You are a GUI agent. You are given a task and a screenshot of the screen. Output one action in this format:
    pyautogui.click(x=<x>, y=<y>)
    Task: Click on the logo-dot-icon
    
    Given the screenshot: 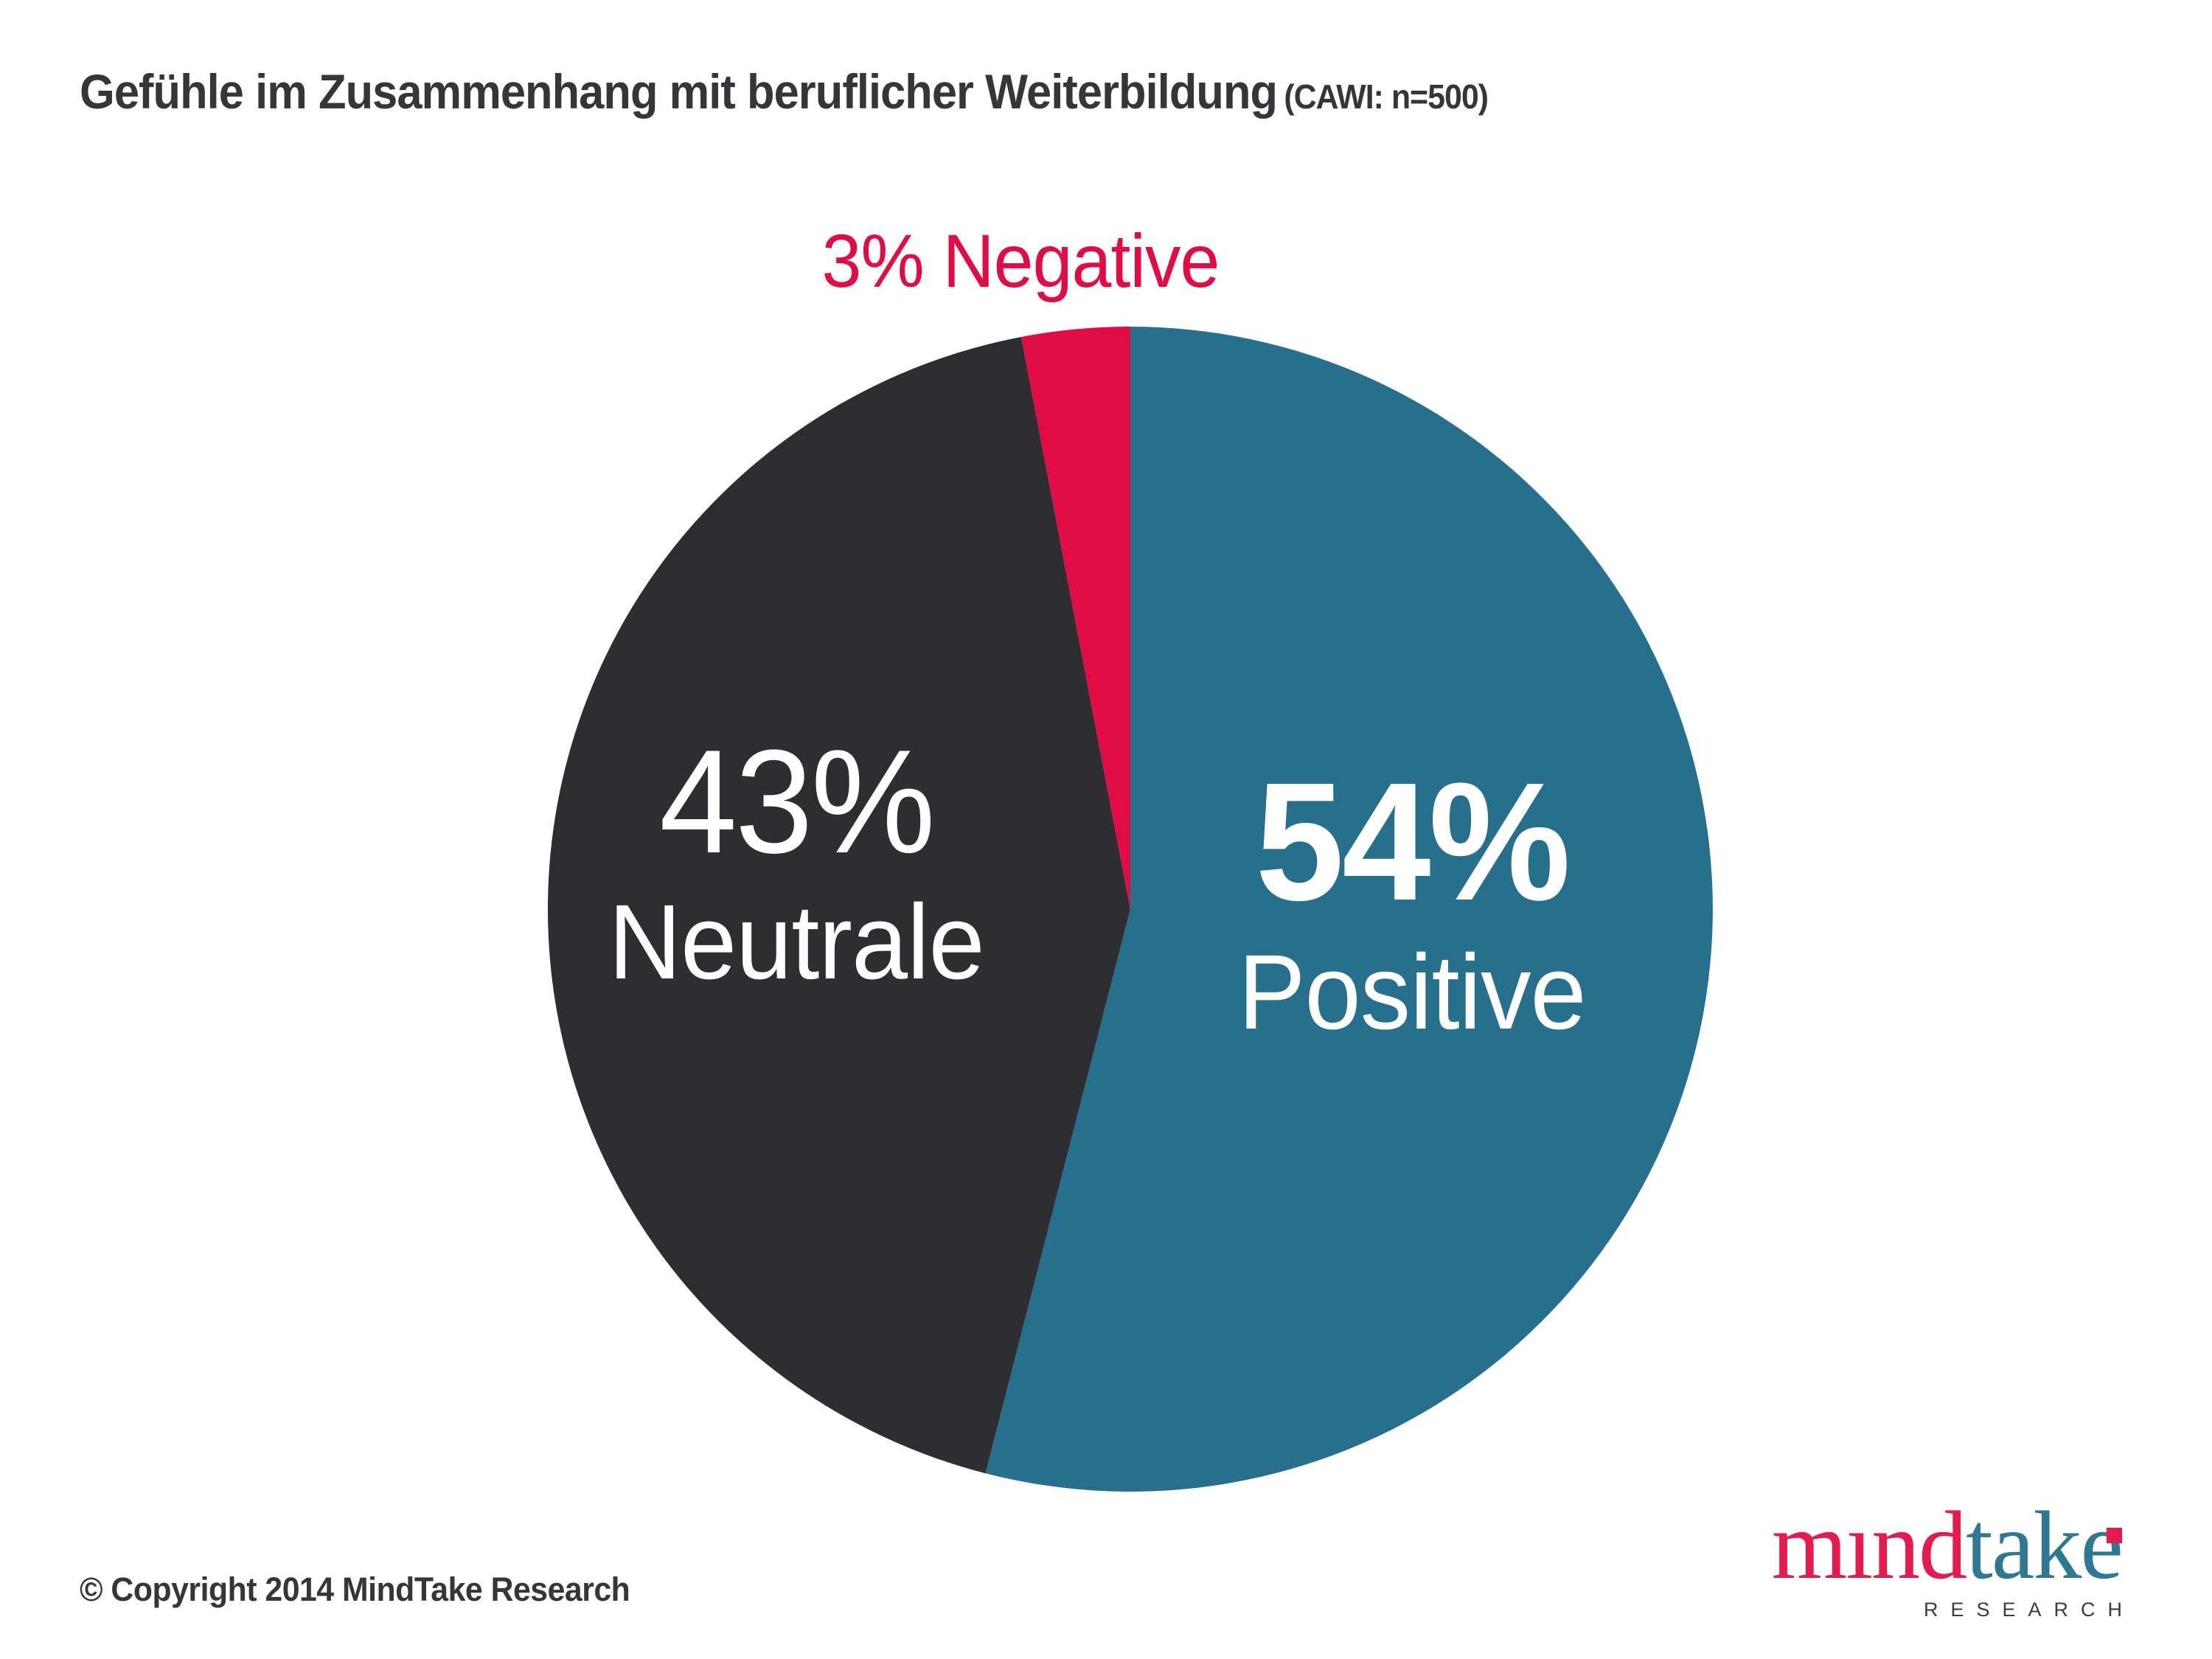 What is the action you would take?
    pyautogui.click(x=2114, y=1535)
    